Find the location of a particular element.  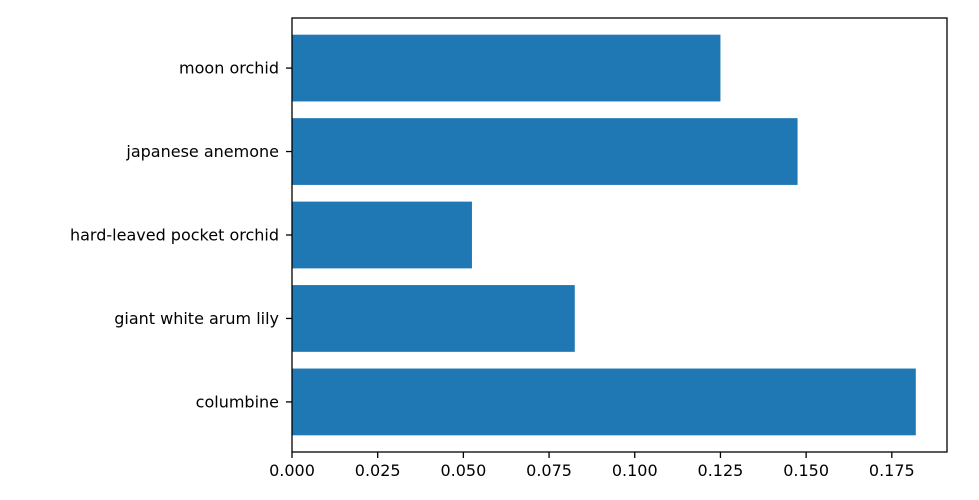

x-axis-ticks: 0.000 0.025 0.050 0.075 0.100 0.125 0.150 0.175 is located at coordinates (592, 466).